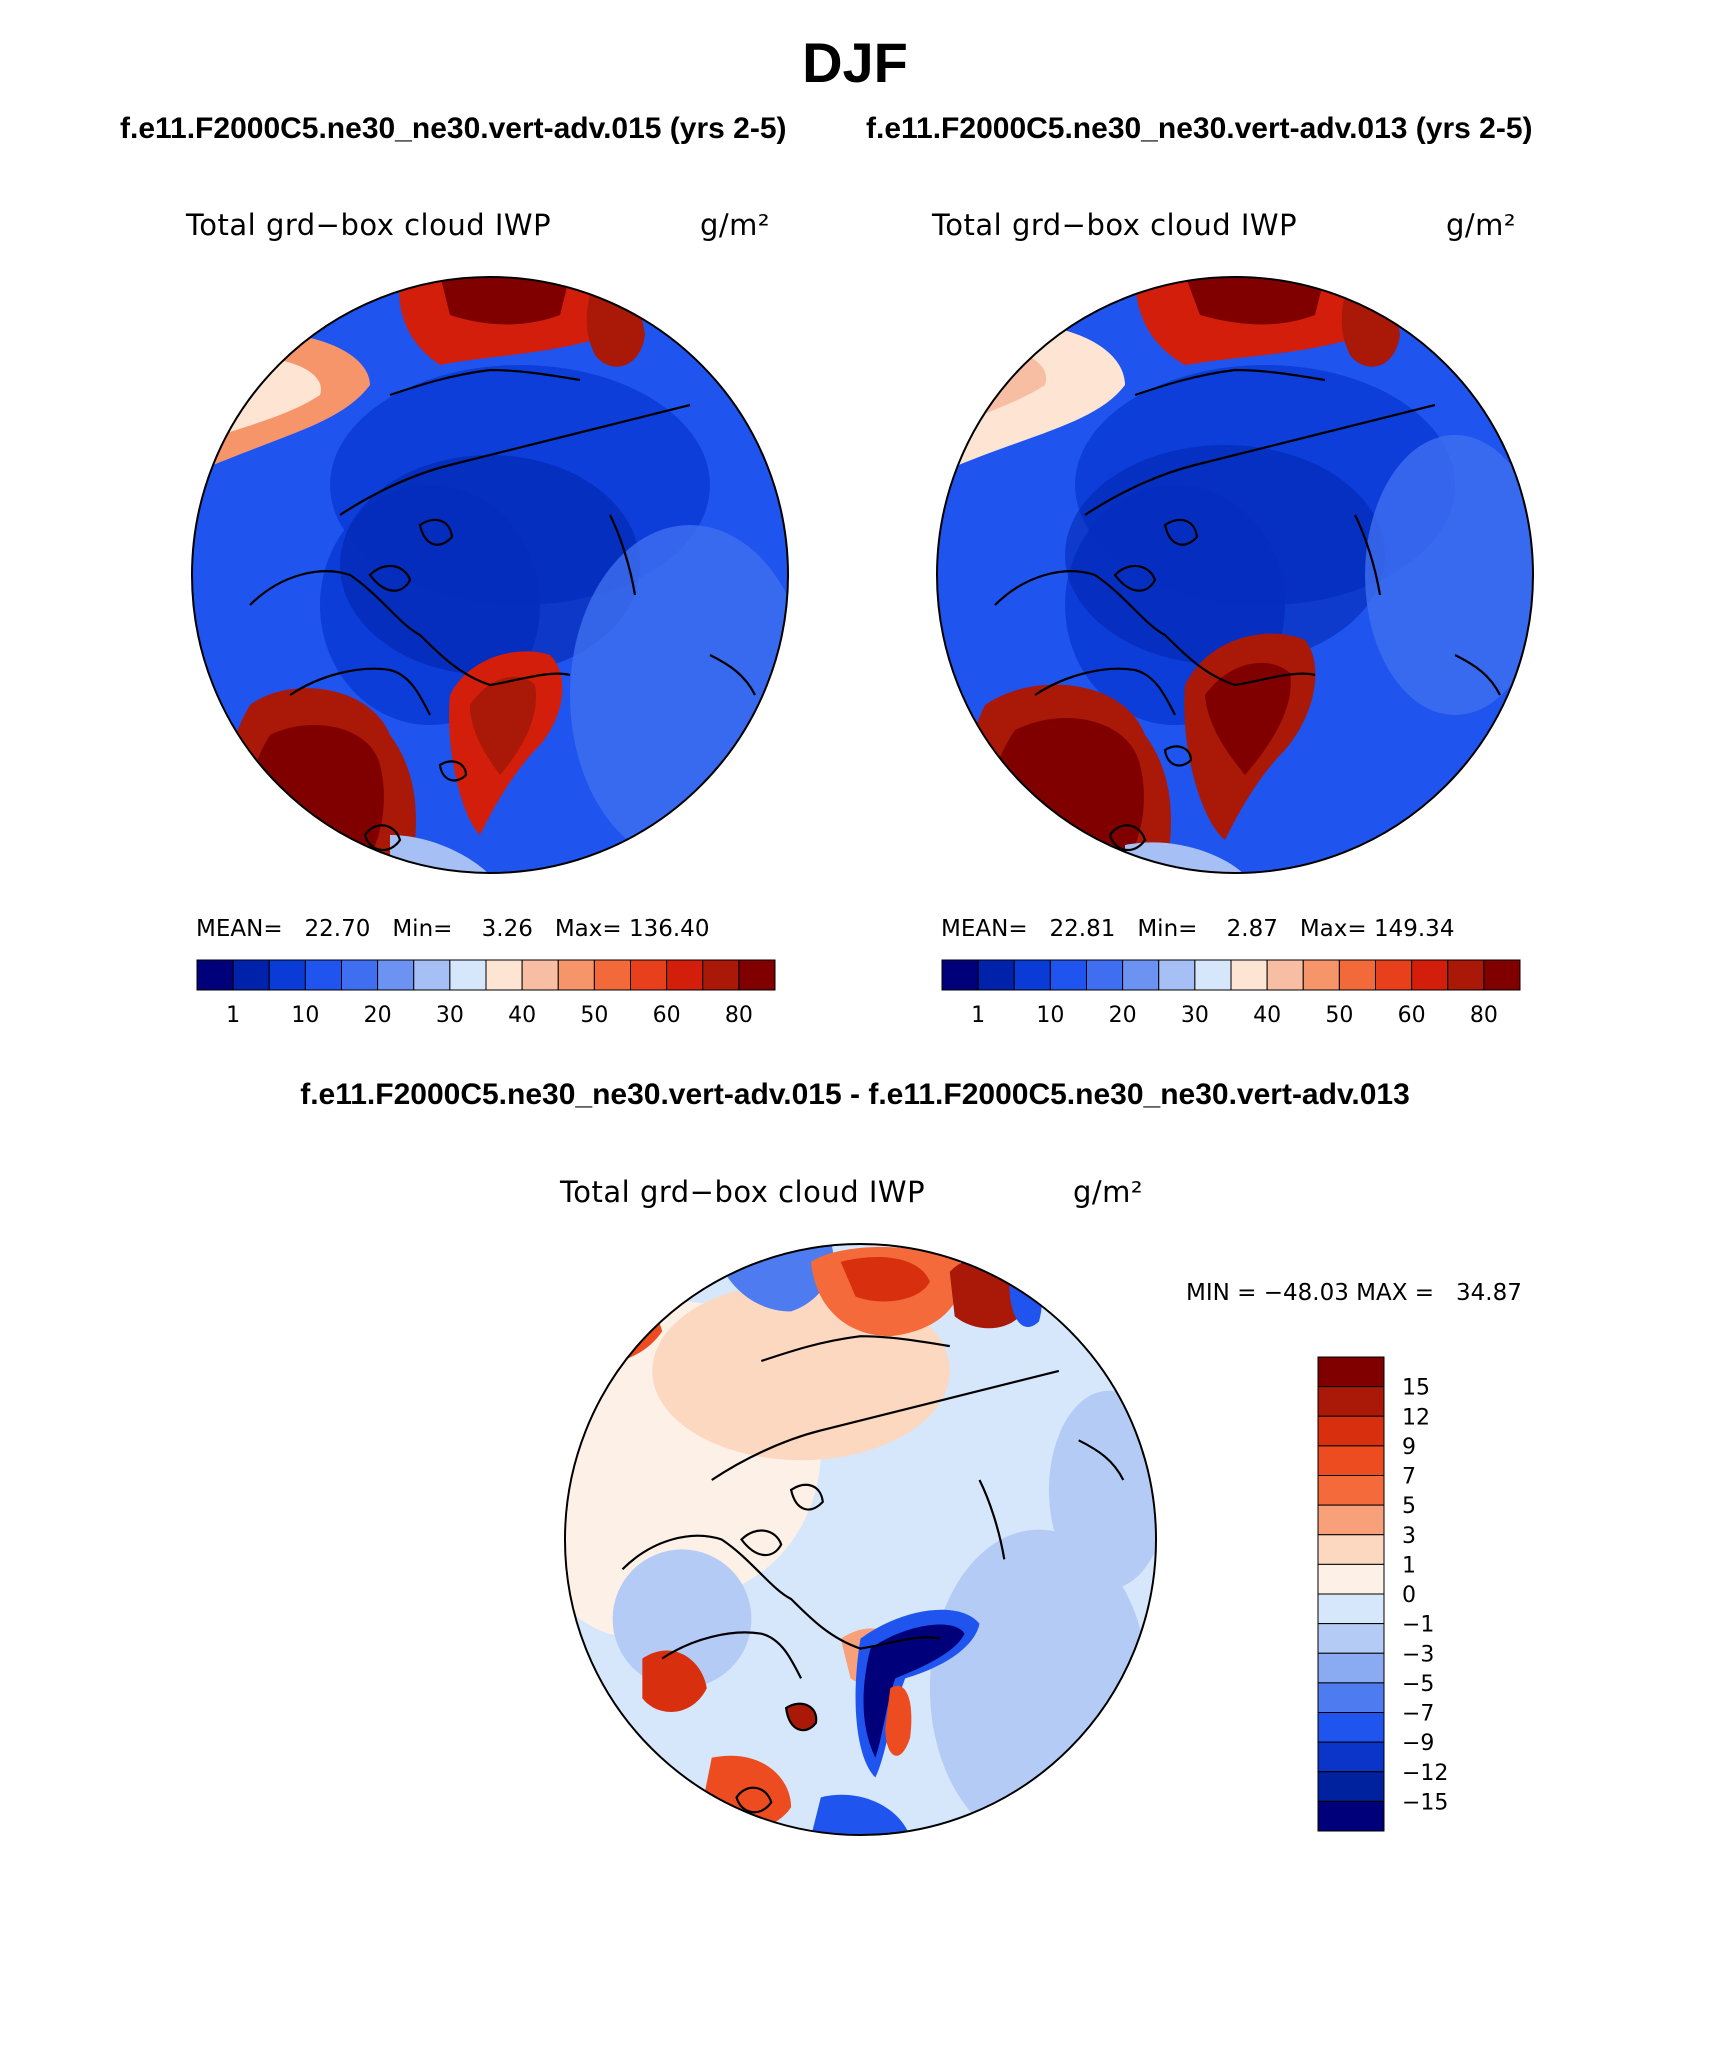 This screenshot has width=1710, height=2061. What do you see at coordinates (337, 929) in the screenshot?
I see `panel-1-mean-value: 22.70` at bounding box center [337, 929].